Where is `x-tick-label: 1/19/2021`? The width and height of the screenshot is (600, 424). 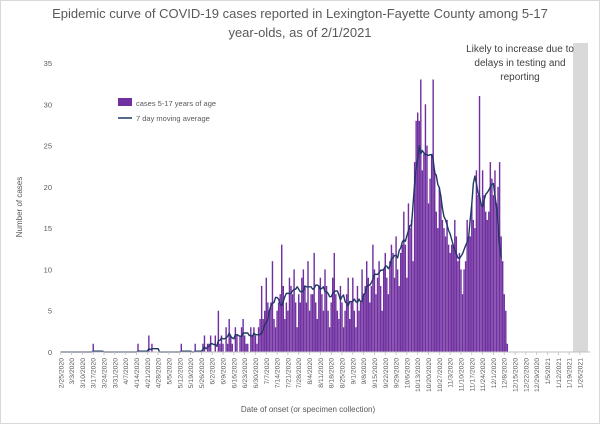
x-tick-label: 1/19/2021 is located at coordinates (570, 373).